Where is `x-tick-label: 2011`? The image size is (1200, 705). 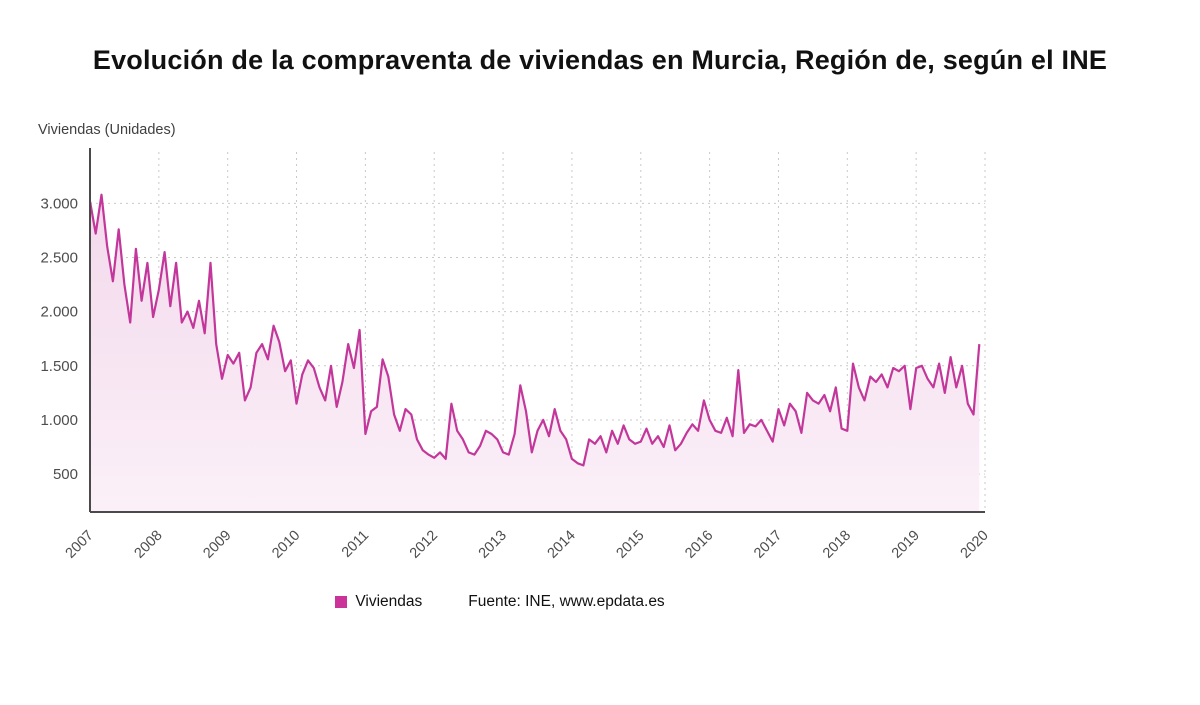 x-tick-label: 2011 is located at coordinates (355, 544).